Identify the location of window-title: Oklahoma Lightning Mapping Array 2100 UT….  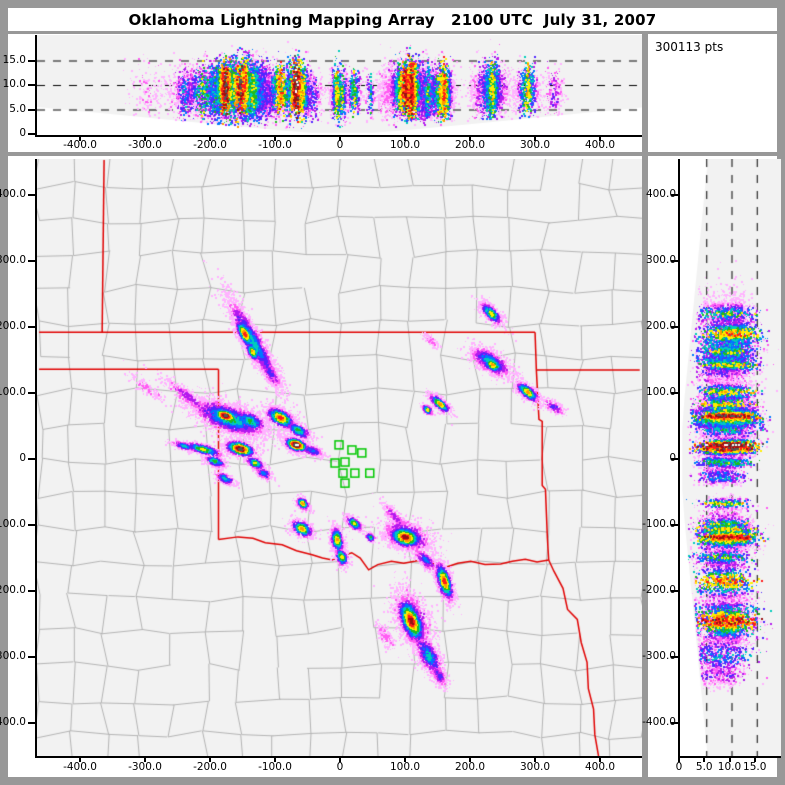
(392, 19).